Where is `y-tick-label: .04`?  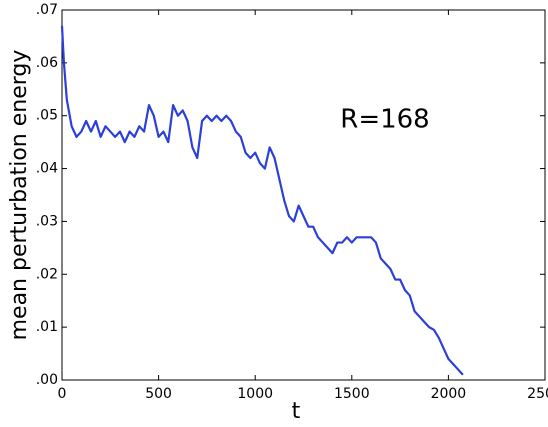 y-tick-label: .04 is located at coordinates (47, 169).